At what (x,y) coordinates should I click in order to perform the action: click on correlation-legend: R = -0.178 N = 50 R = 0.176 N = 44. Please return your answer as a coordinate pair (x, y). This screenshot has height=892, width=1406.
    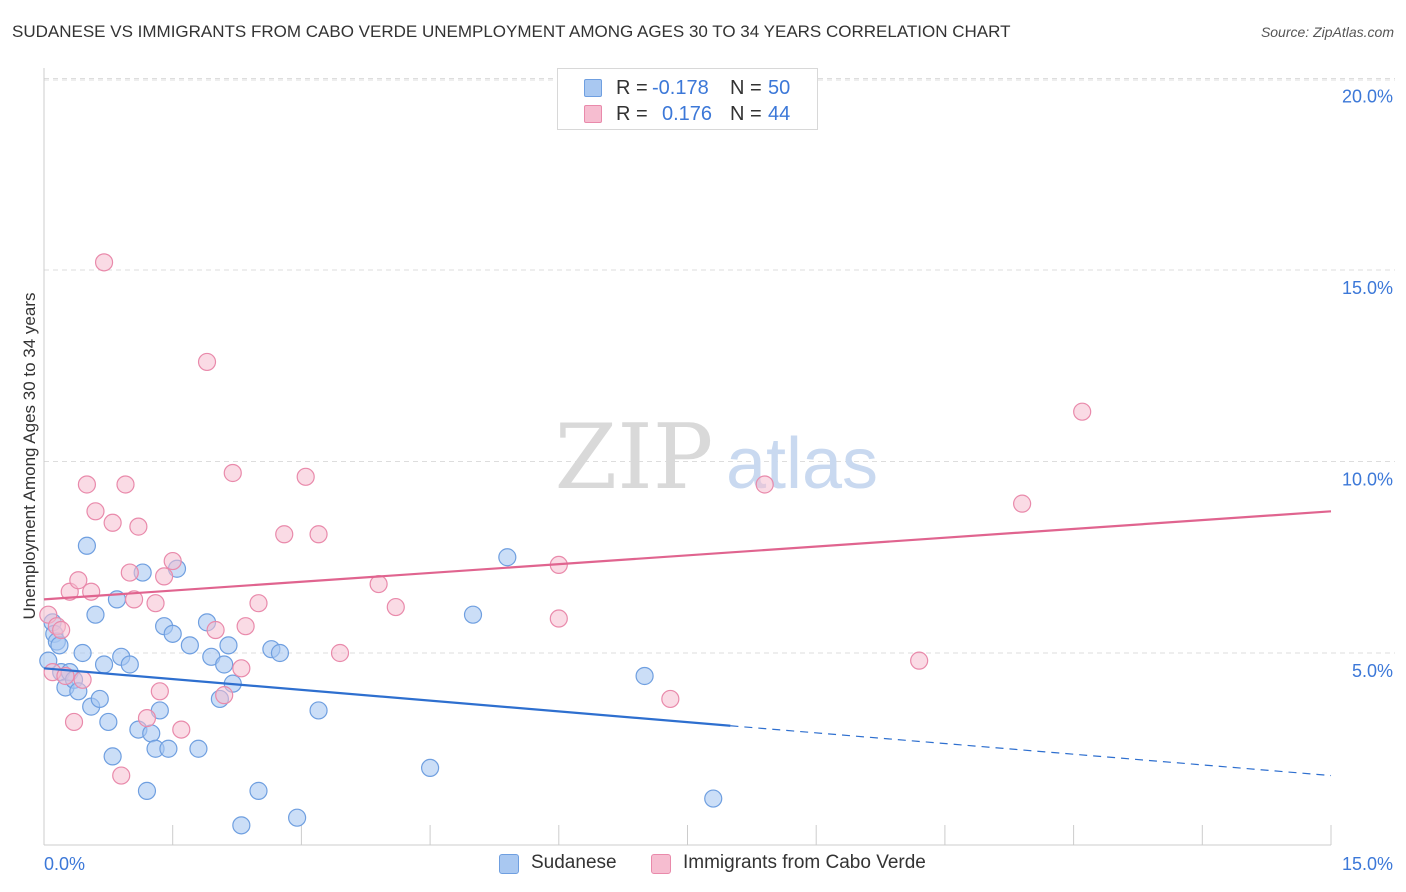
    Looking at the image, I should click on (687, 99).